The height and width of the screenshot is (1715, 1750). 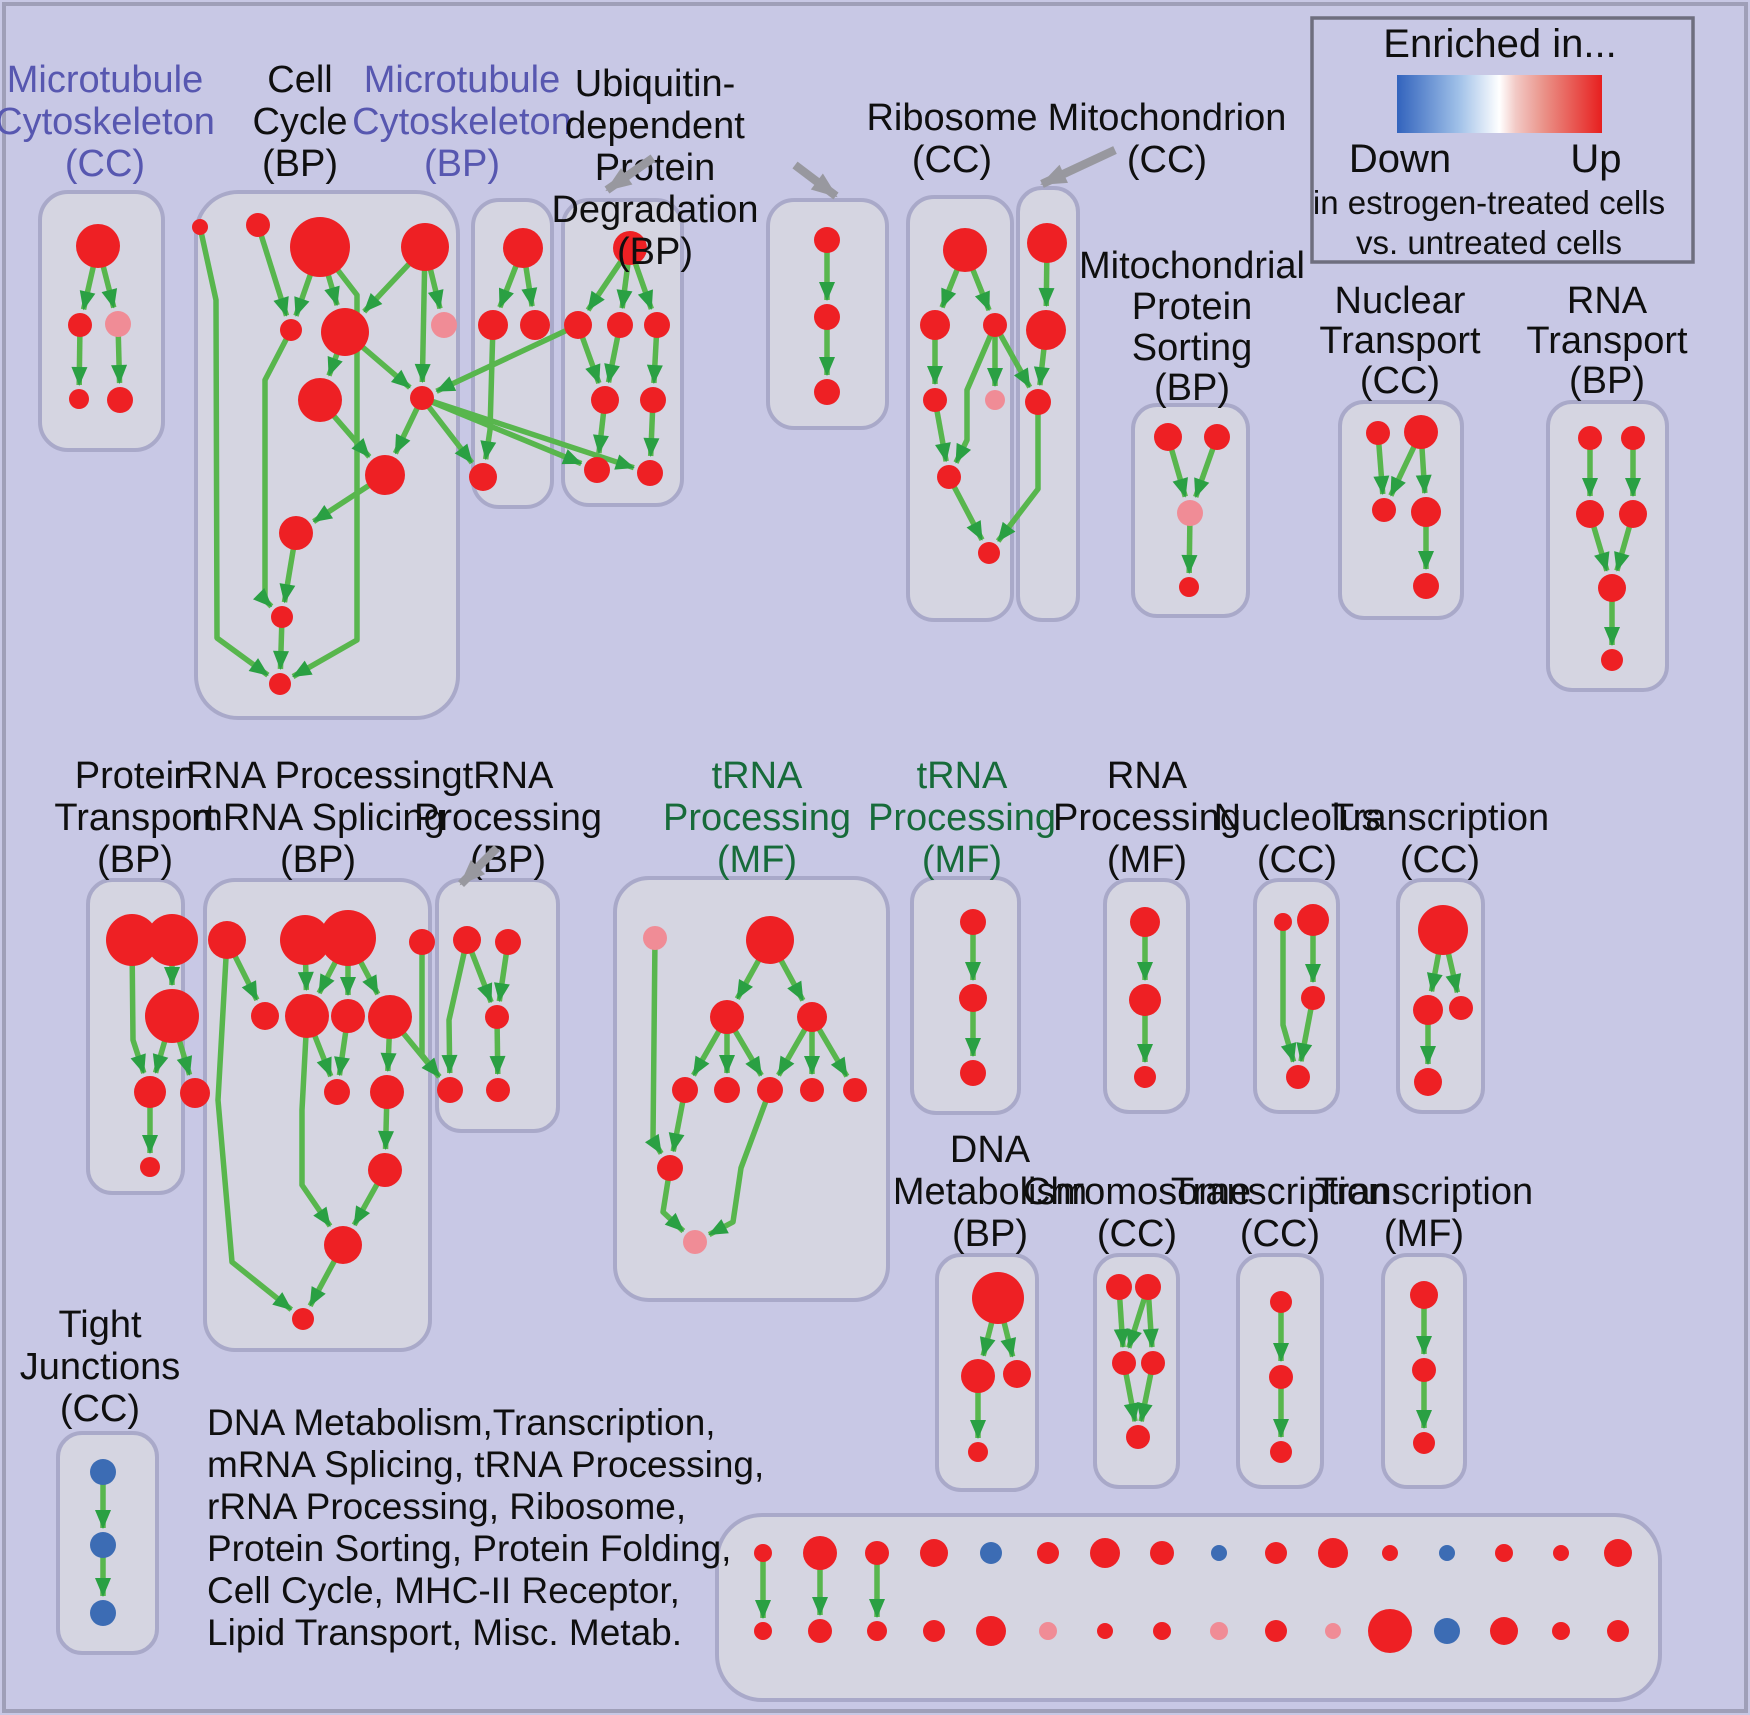 What do you see at coordinates (655, 84) in the screenshot?
I see `floating-label-0: Ubiquitin-` at bounding box center [655, 84].